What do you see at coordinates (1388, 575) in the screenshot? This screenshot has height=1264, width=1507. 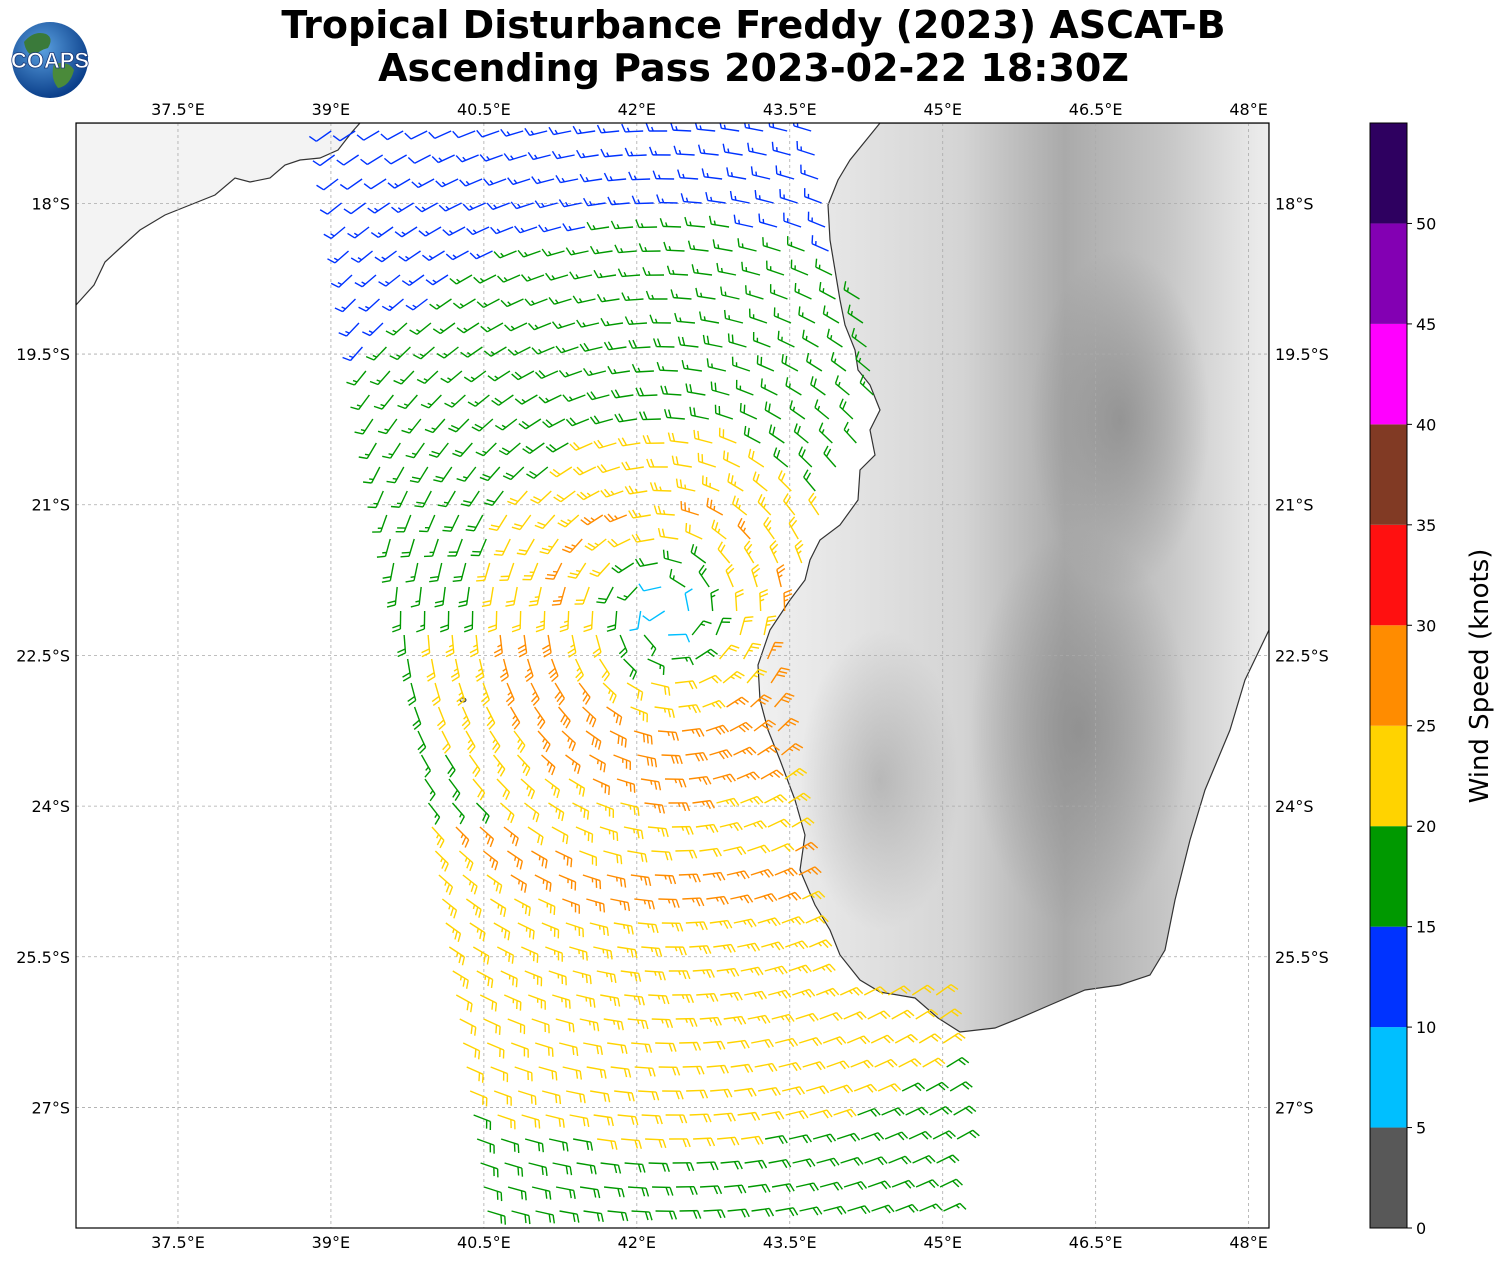 I see `colorbar-bin` at bounding box center [1388, 575].